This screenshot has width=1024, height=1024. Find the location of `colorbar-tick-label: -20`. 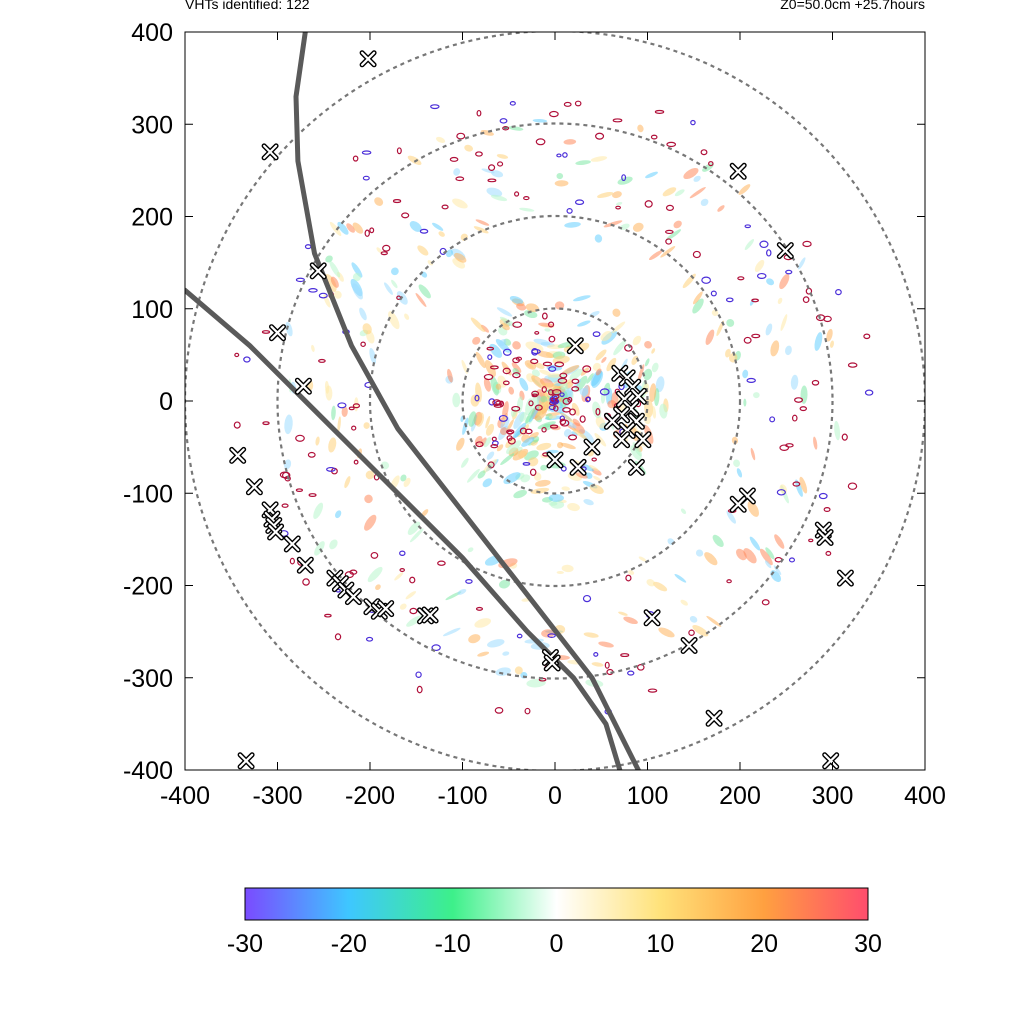

colorbar-tick-label: -20 is located at coordinates (349, 944).